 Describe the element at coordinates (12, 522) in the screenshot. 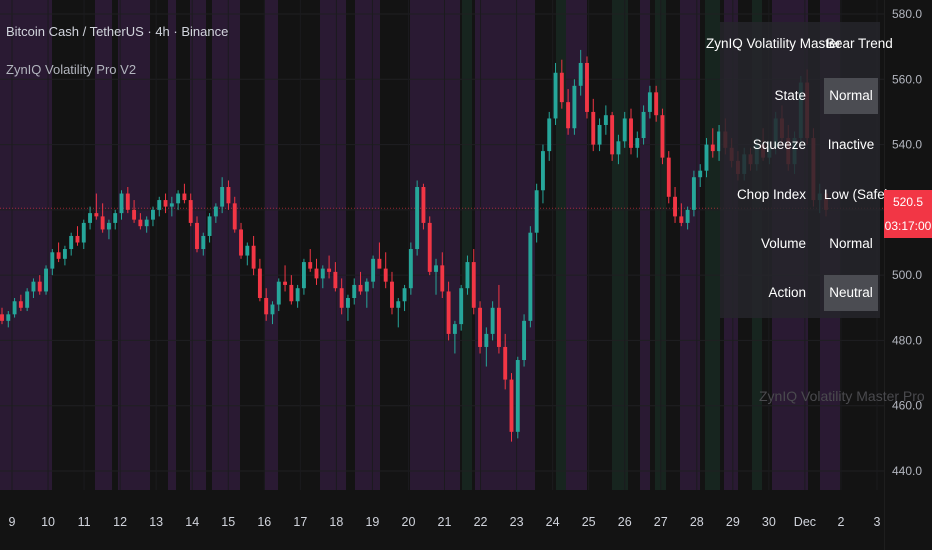

I see `time-tick-label: 9` at that location.